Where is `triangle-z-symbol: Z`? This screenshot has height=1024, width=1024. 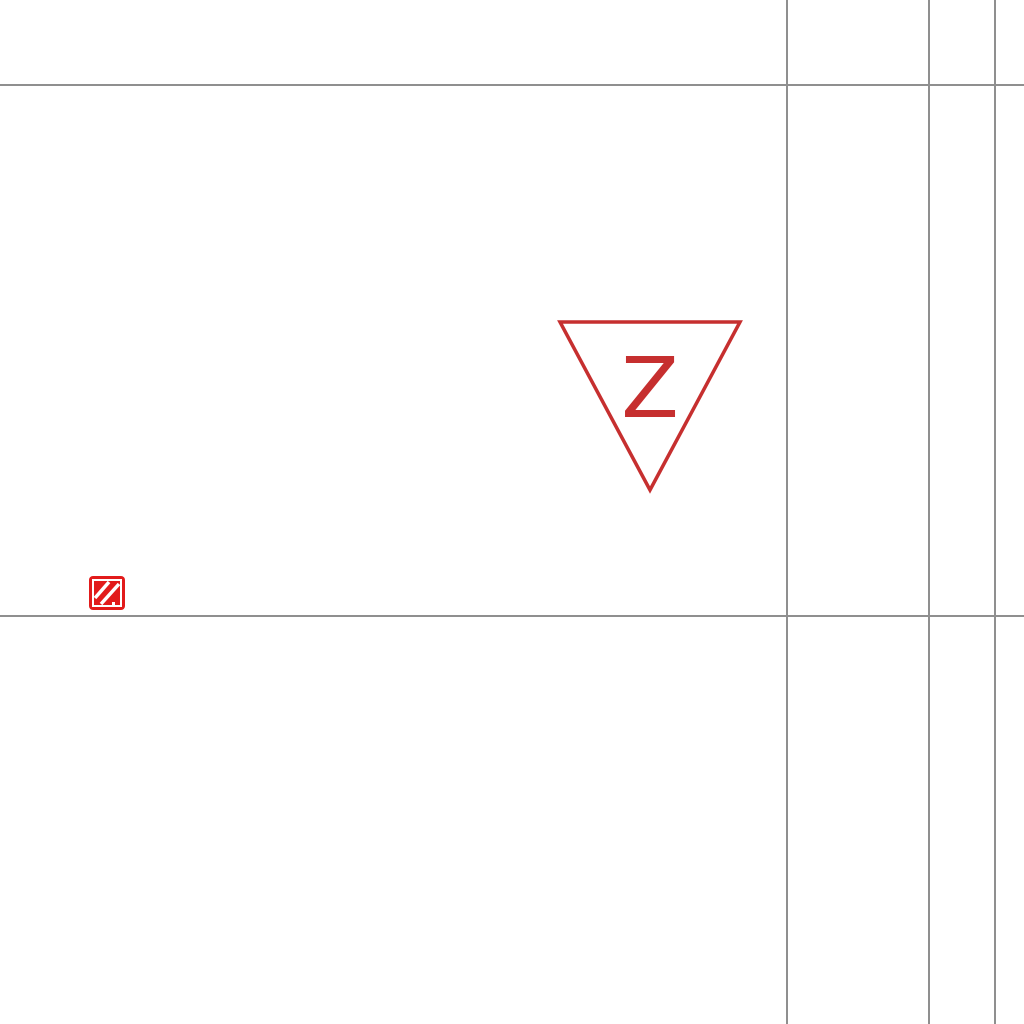
triangle-z-symbol: Z is located at coordinates (650, 406).